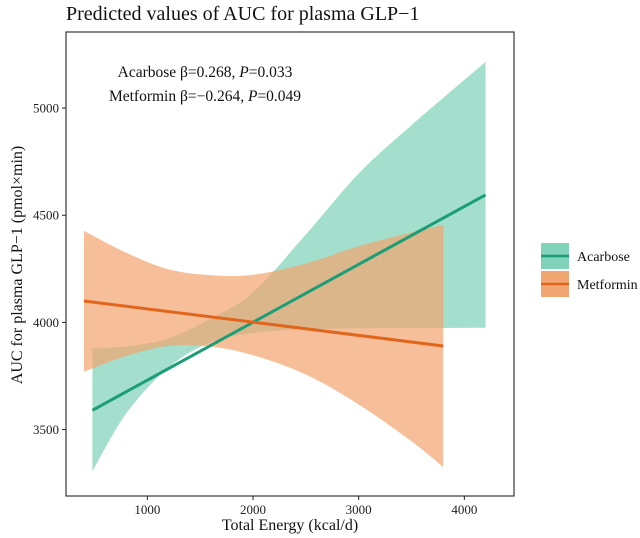  I want to click on fit-line-metformin, so click(263, 323).